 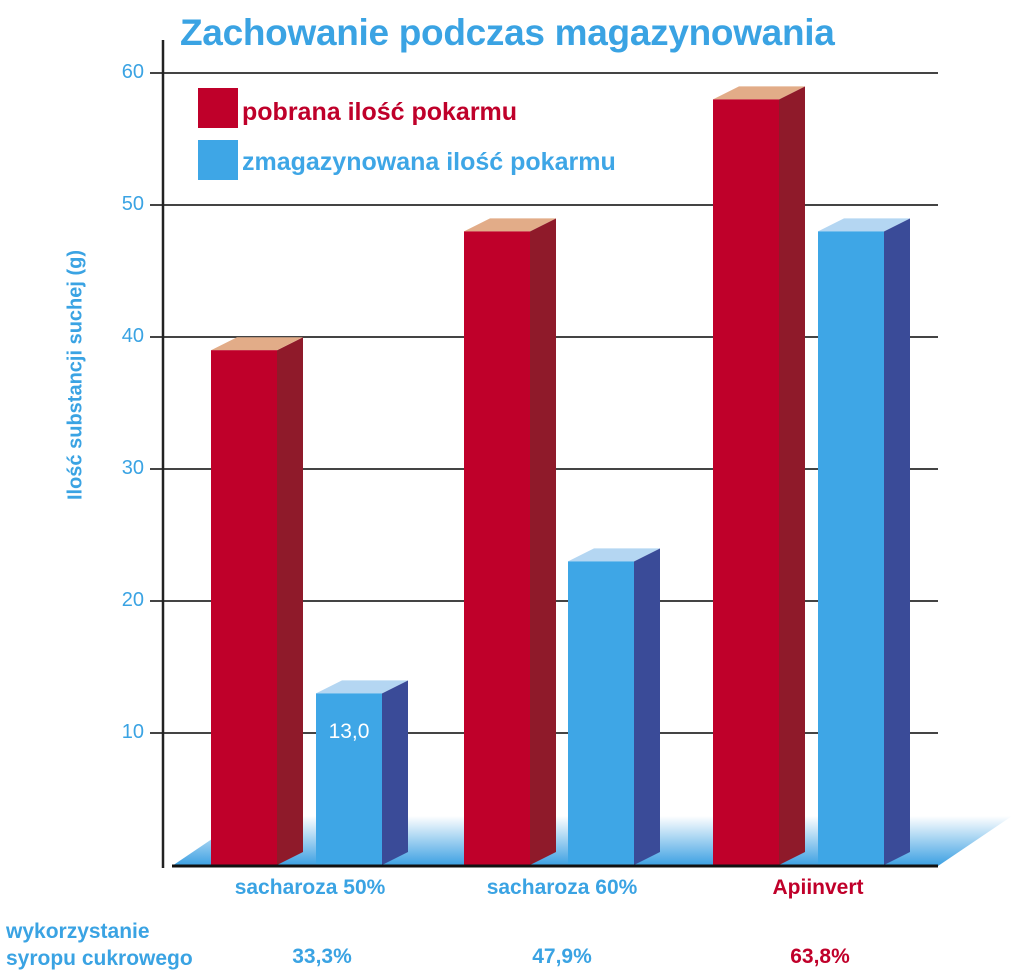 I want to click on y-tick-label-30: 30, so click(x=132, y=468).